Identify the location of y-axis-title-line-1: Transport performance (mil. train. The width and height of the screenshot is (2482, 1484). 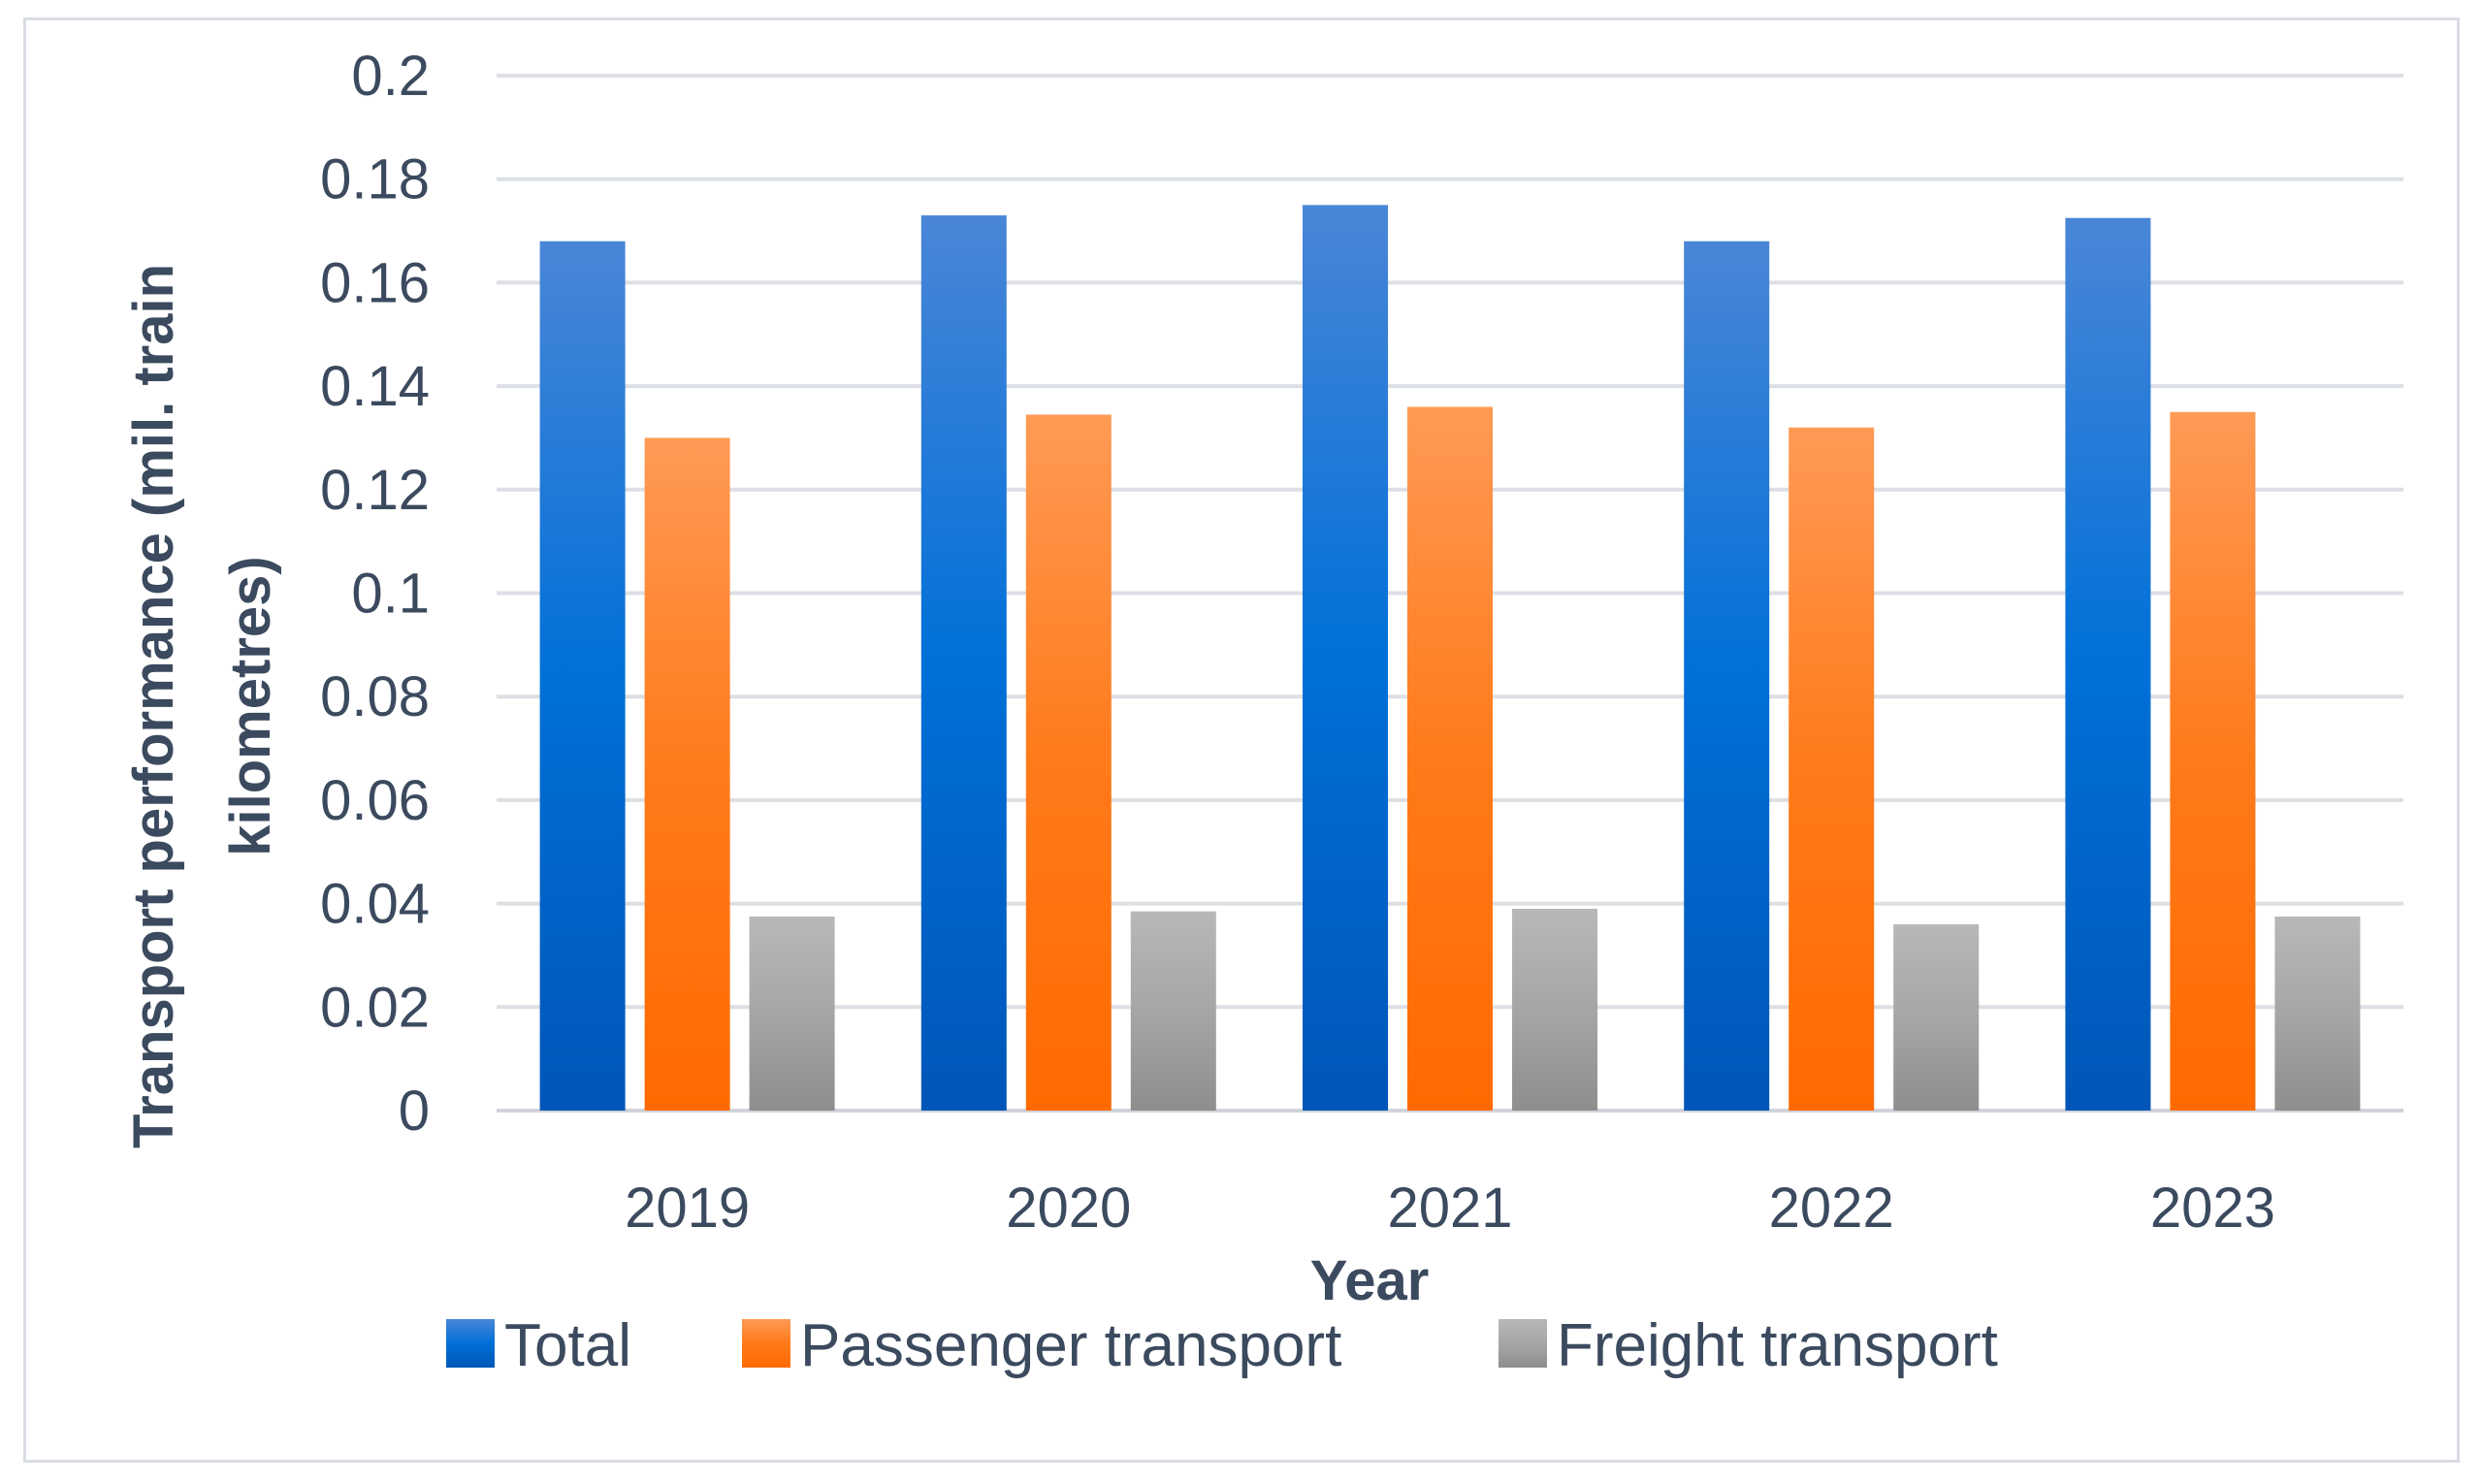
(153, 706).